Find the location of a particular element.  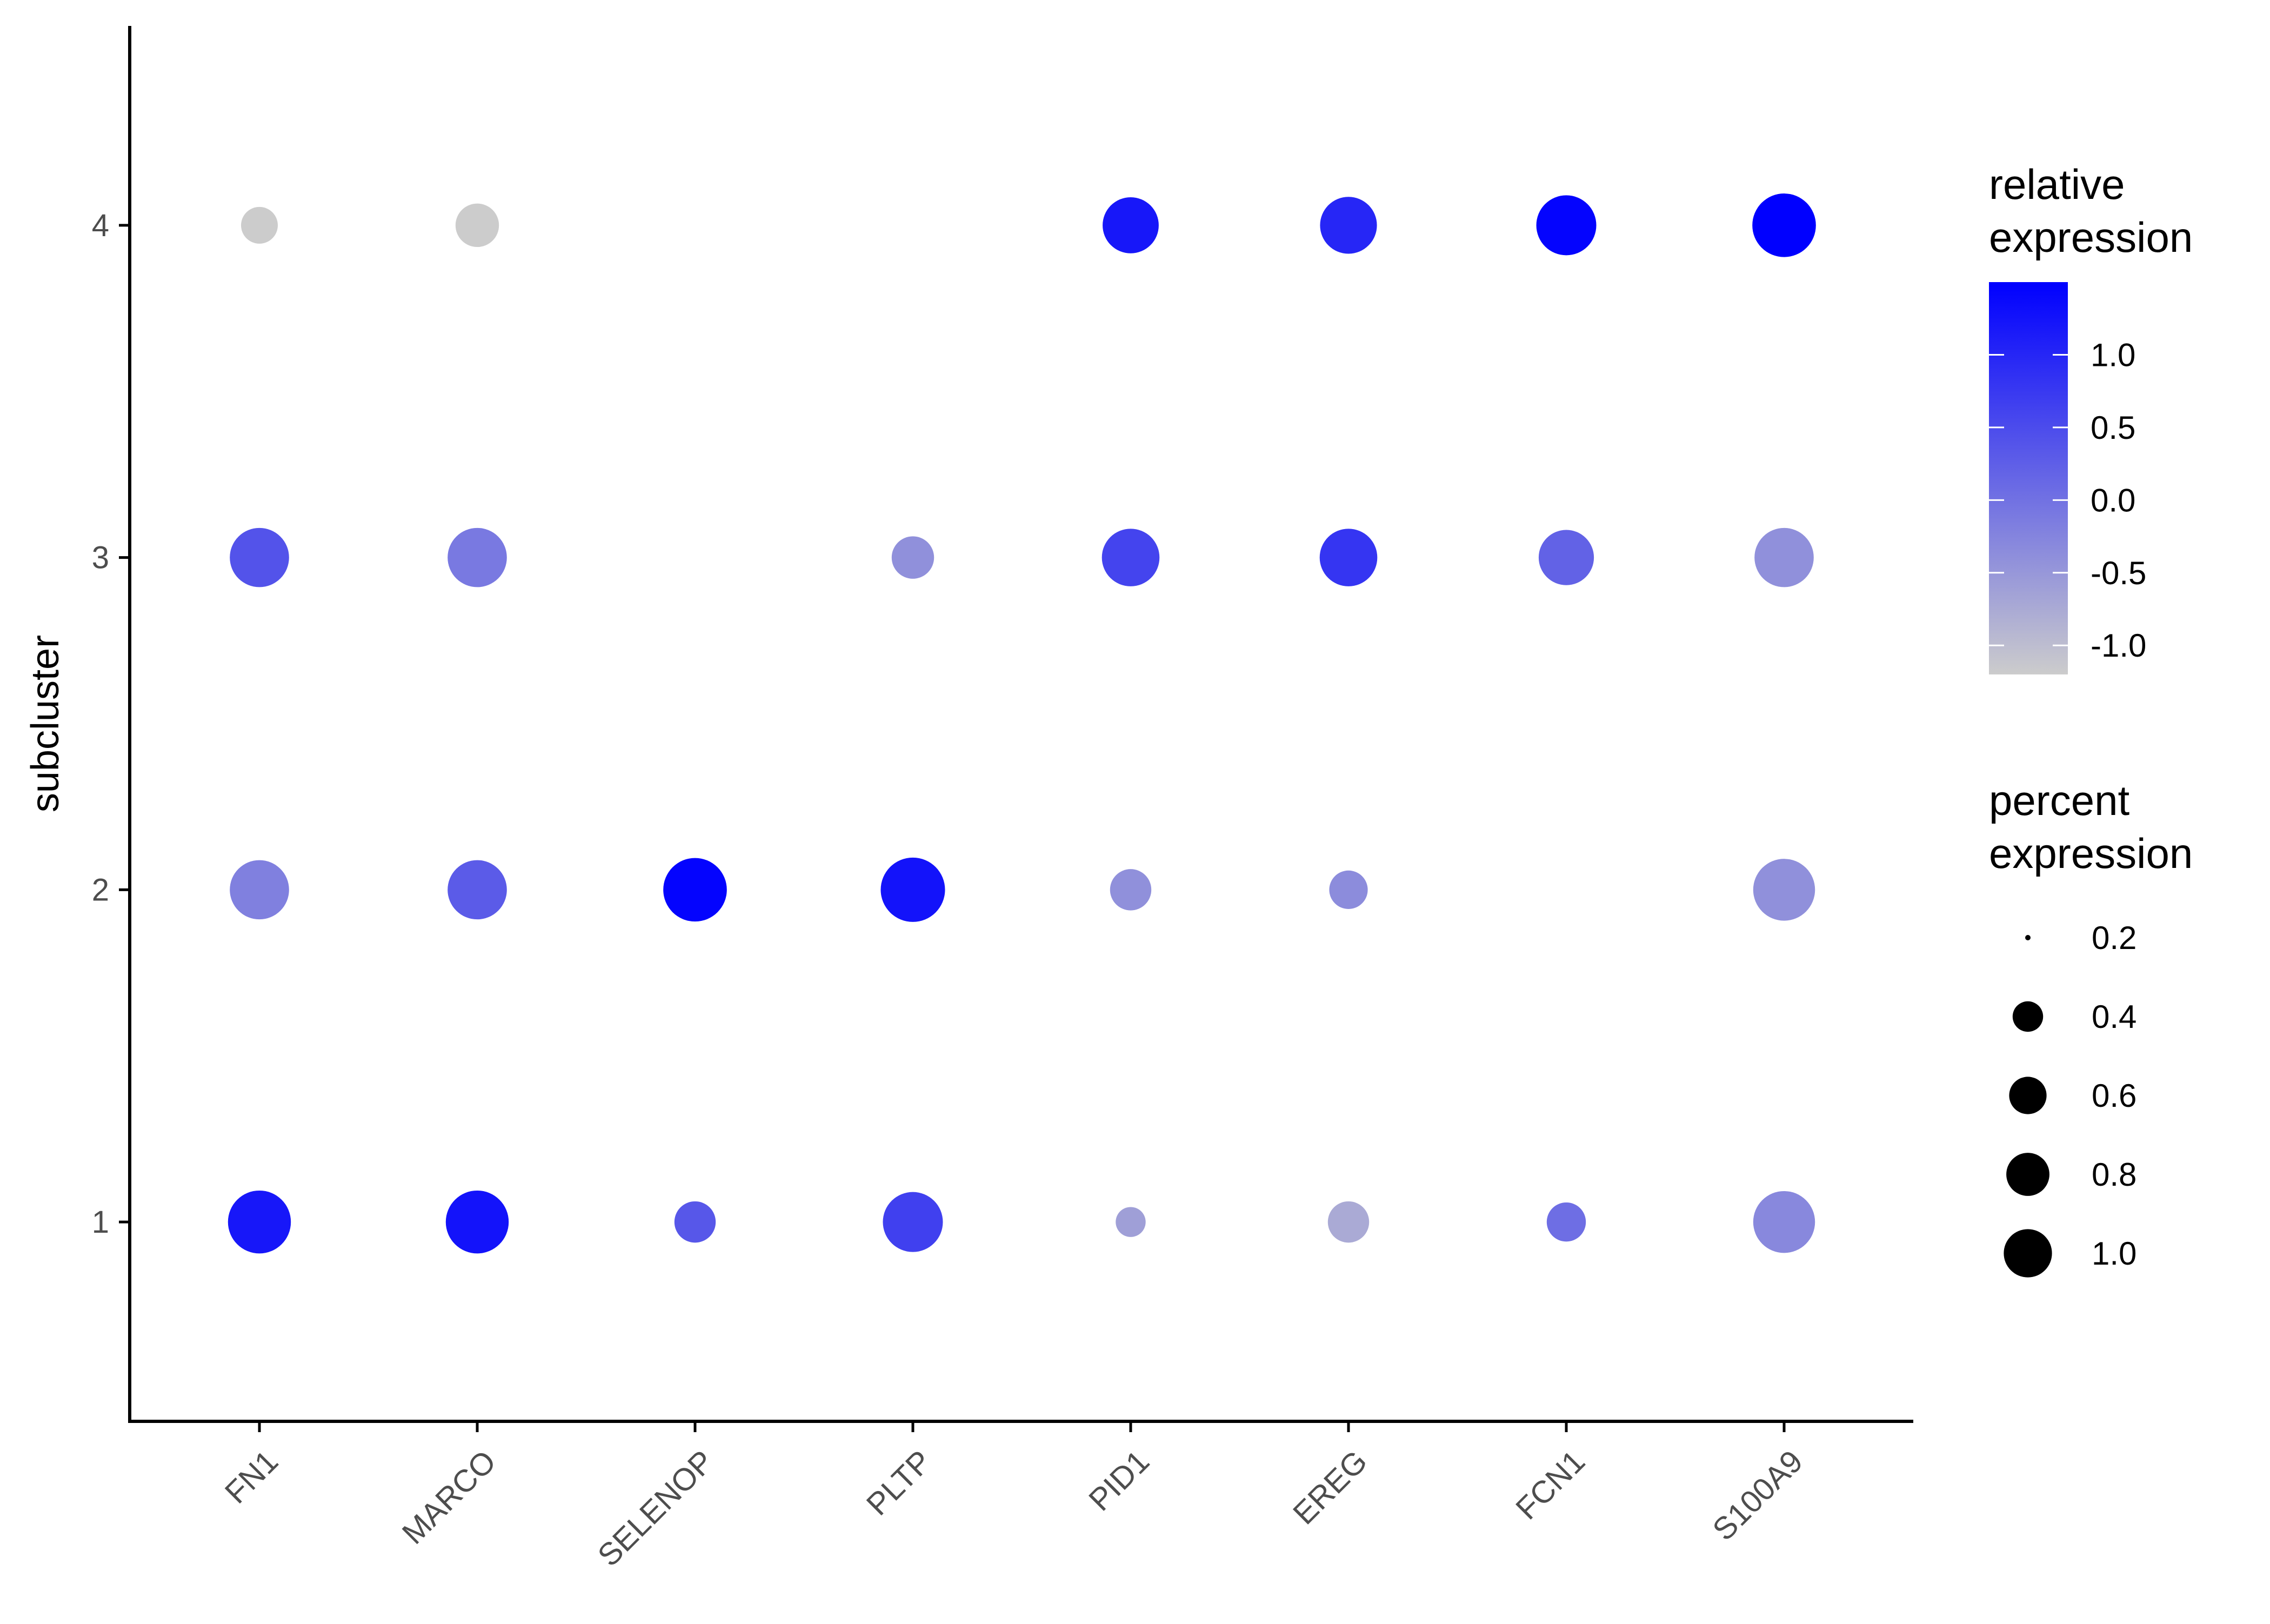

color-legend-label: 0.5 is located at coordinates (2113, 428).